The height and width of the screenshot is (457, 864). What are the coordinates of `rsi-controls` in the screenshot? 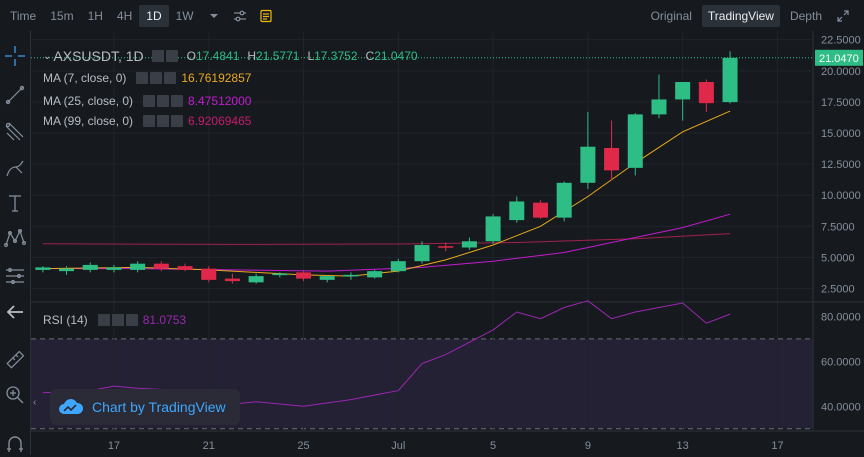 It's located at (117, 320).